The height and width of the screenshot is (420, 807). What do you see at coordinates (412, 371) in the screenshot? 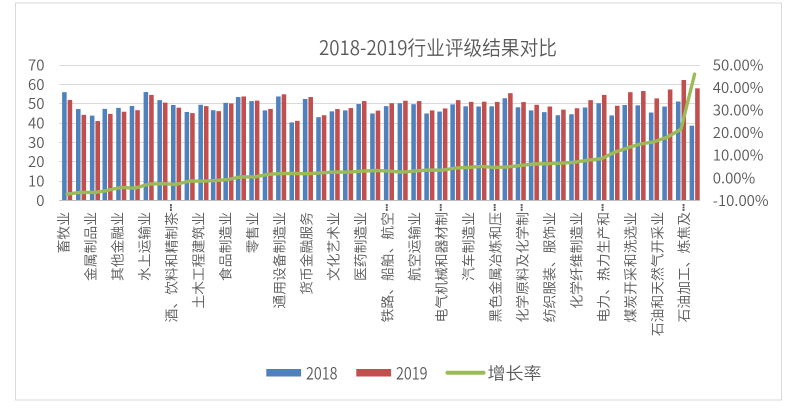
I see `svg-text: 2019` at bounding box center [412, 371].